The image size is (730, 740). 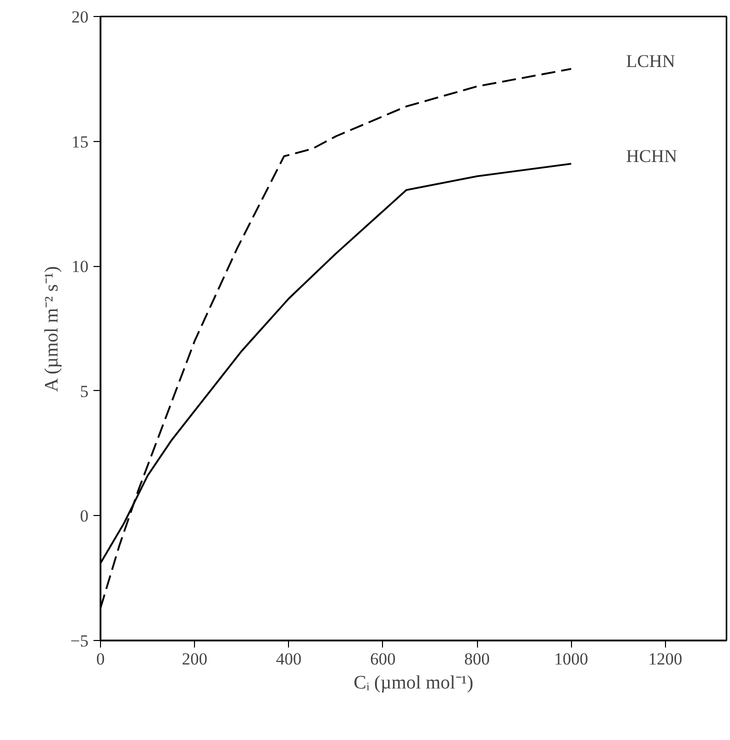 What do you see at coordinates (289, 659) in the screenshot?
I see `x-tick-label: 400` at bounding box center [289, 659].